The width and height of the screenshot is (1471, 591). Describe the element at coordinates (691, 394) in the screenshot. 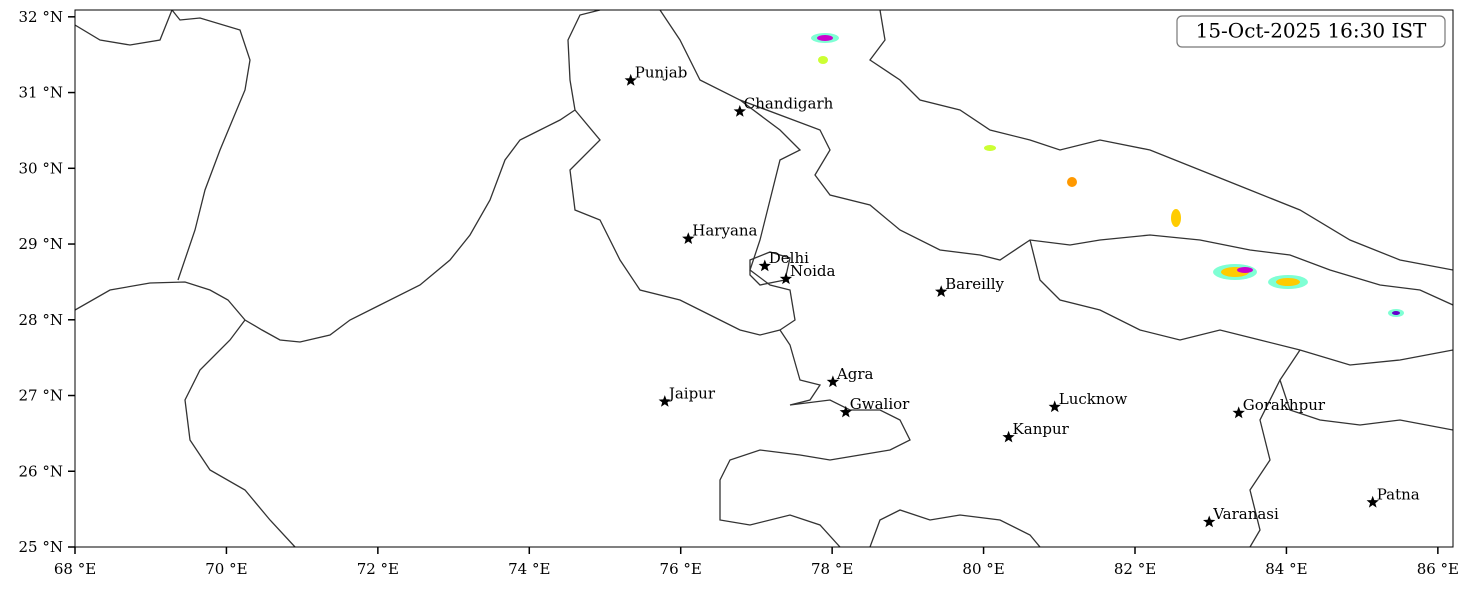

I see `city-label: Jaipur` at that location.